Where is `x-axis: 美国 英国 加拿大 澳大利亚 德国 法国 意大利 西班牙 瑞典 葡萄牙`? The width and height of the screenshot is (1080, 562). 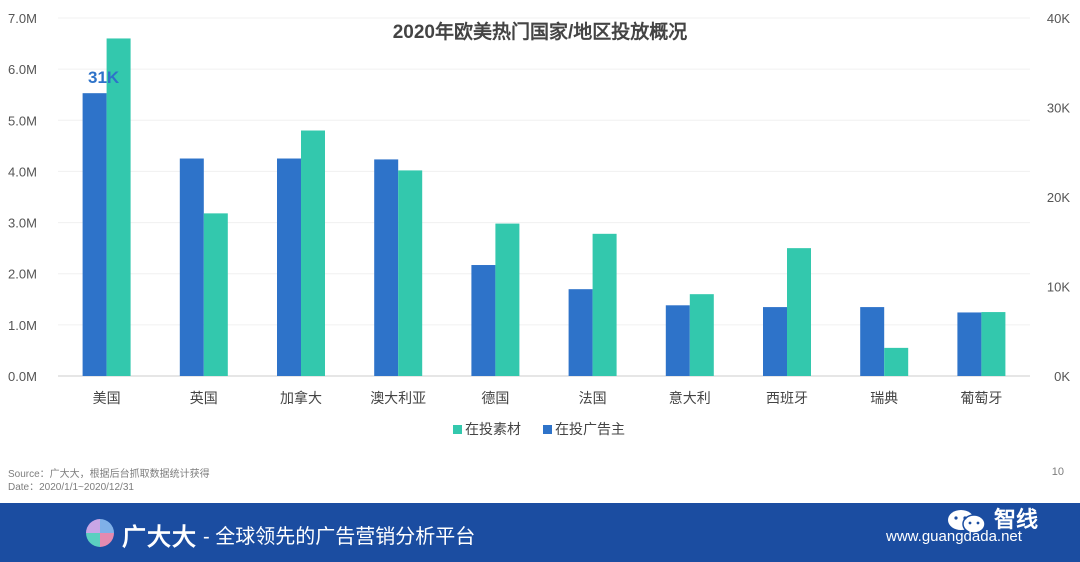 x-axis: 美国 英国 加拿大 澳大利亚 德国 法国 意大利 西班牙 瑞典 葡萄牙 is located at coordinates (548, 398).